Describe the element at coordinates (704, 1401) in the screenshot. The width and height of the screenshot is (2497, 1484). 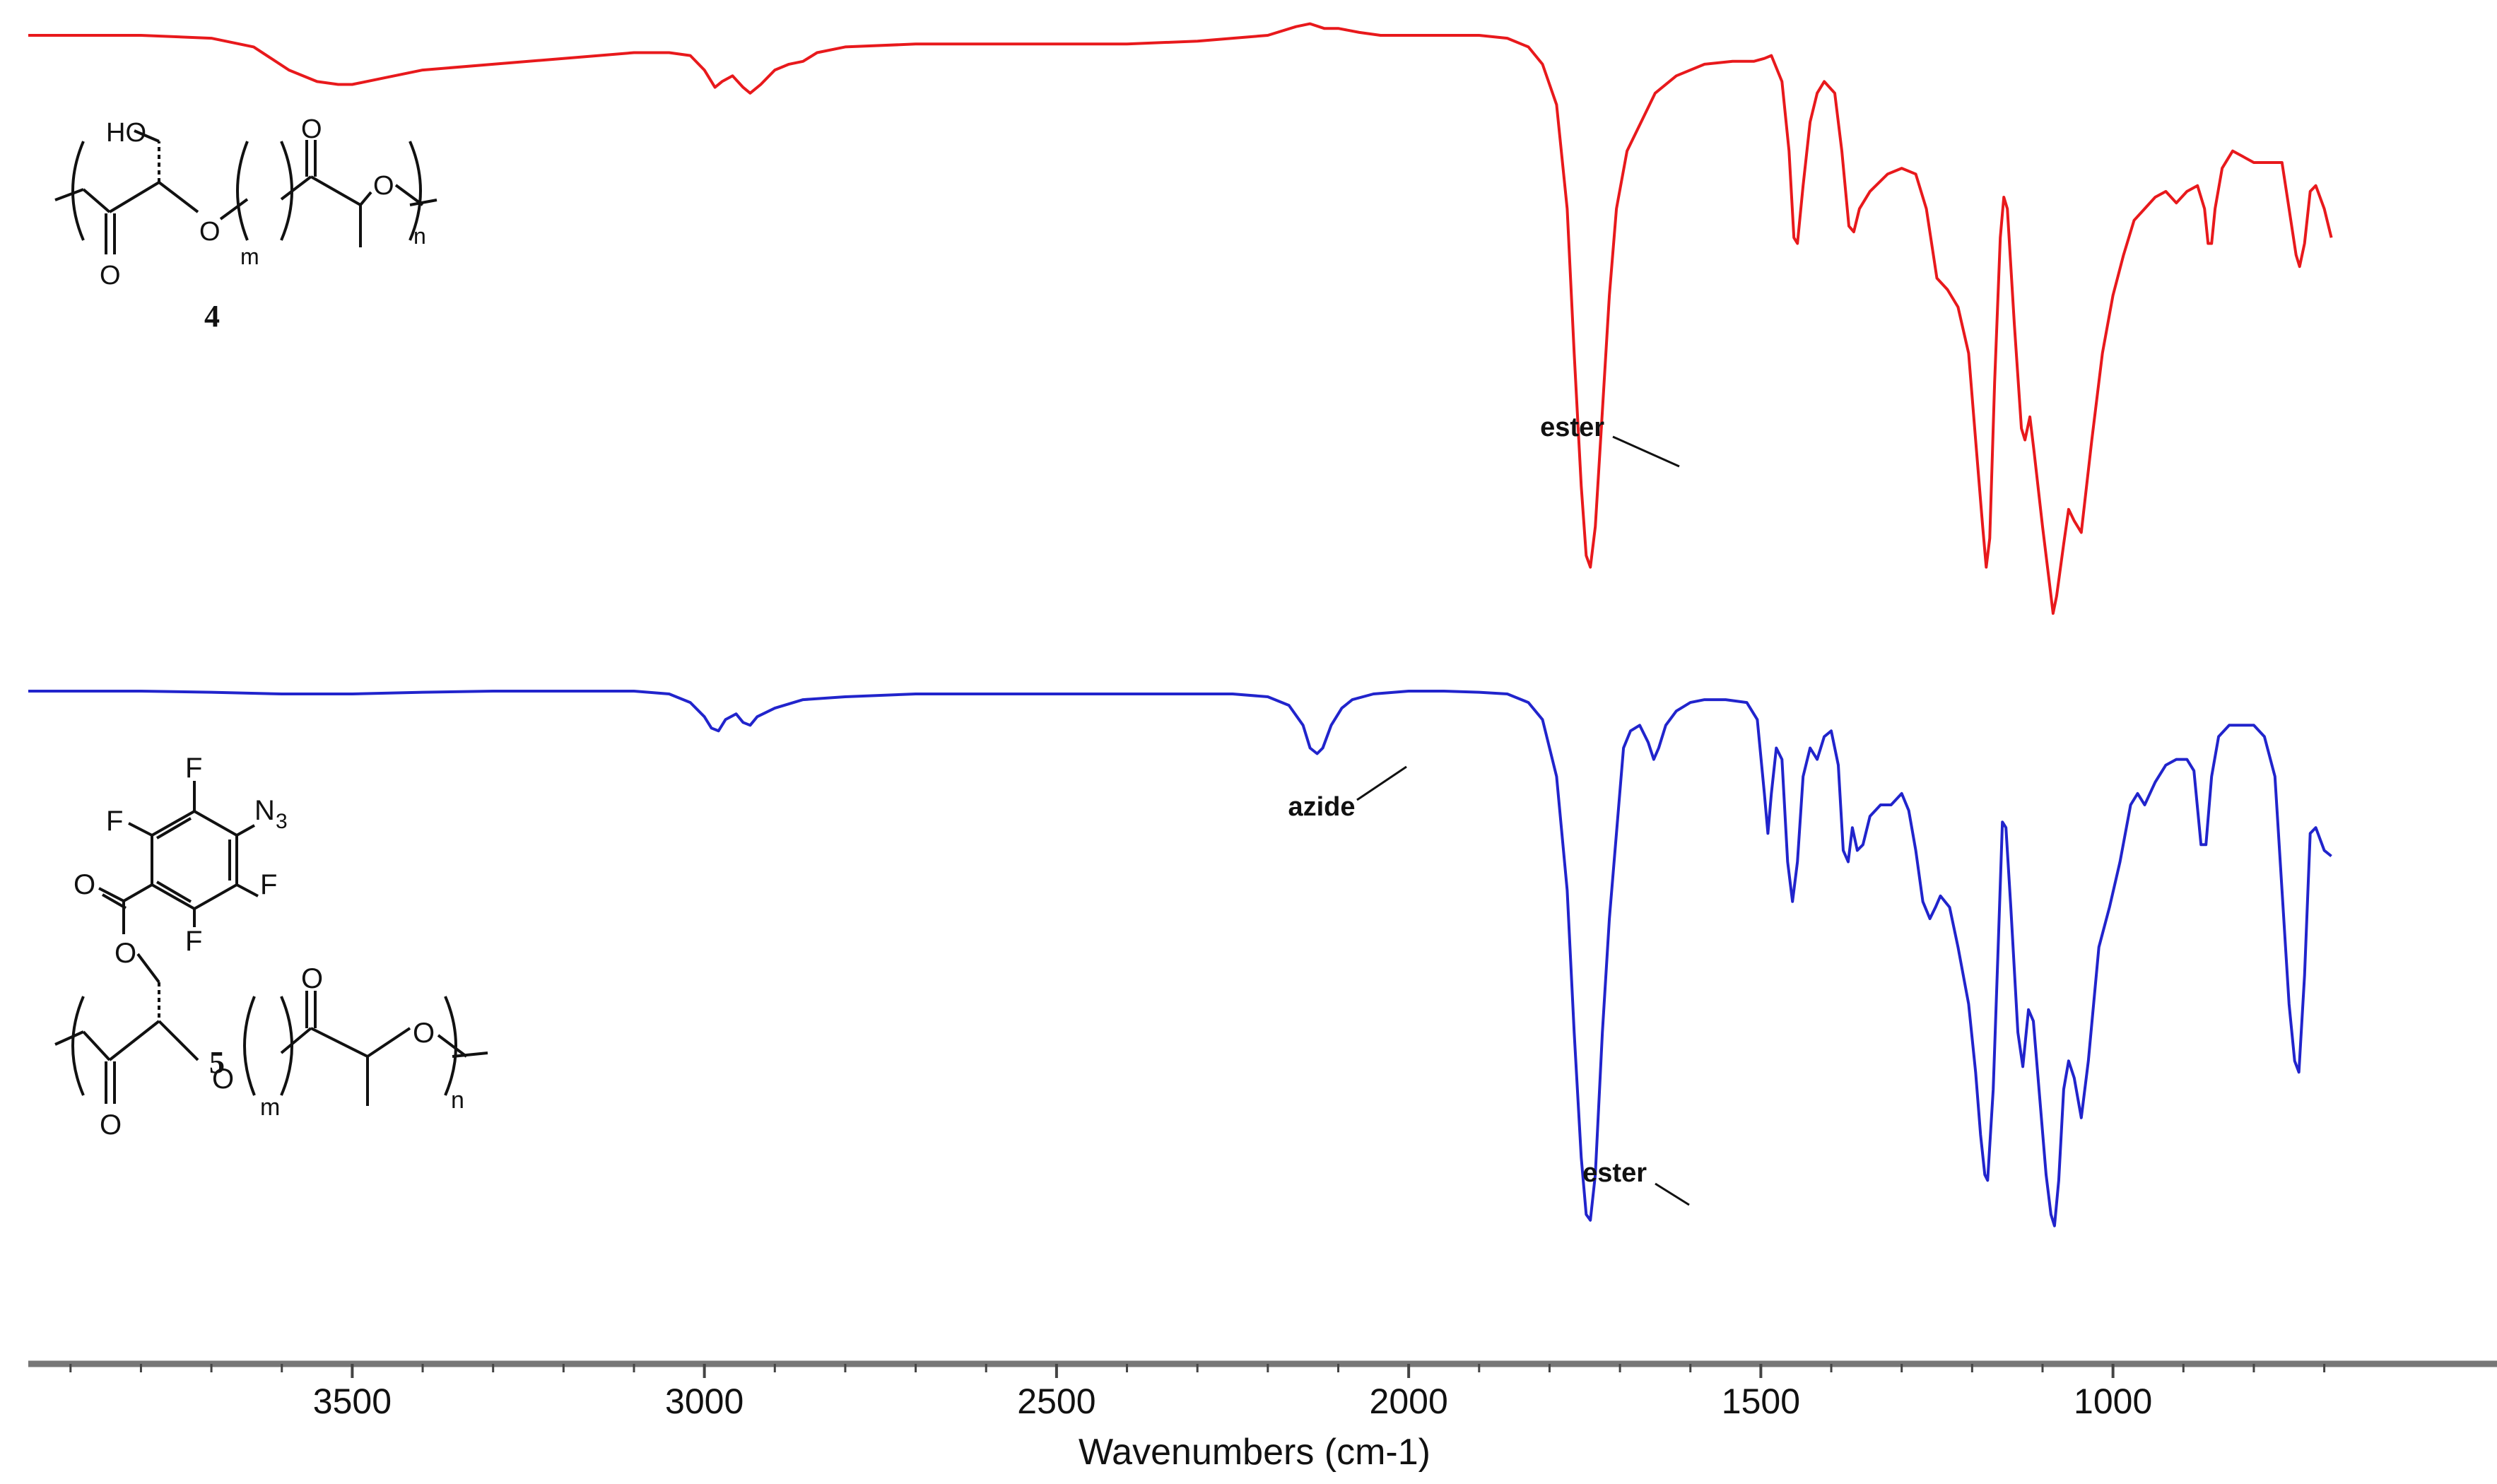
I see `x-tick-label: 3000` at that location.